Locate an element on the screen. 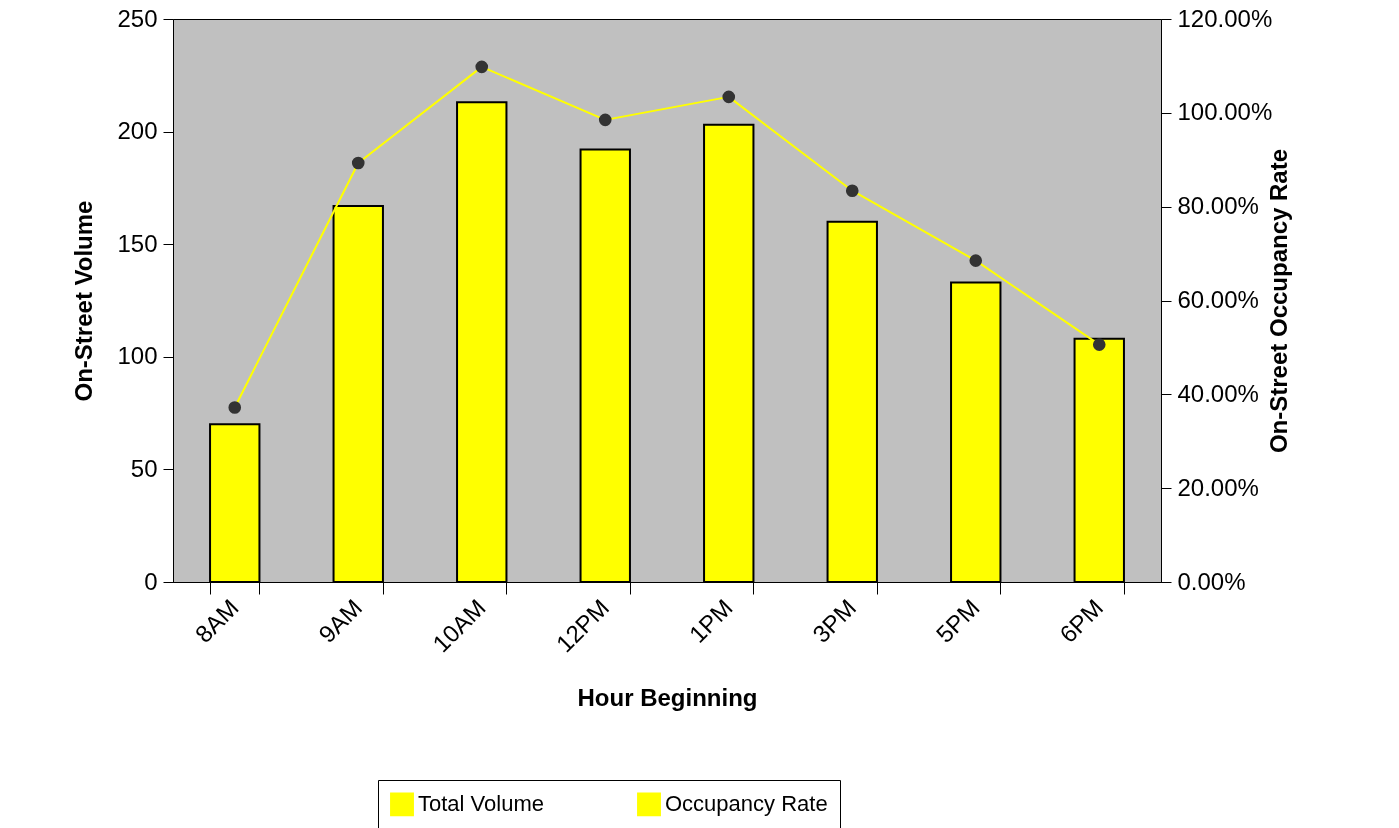 Image resolution: width=1399 pixels, height=828 pixels. y-tick-label: 250 is located at coordinates (137, 18).